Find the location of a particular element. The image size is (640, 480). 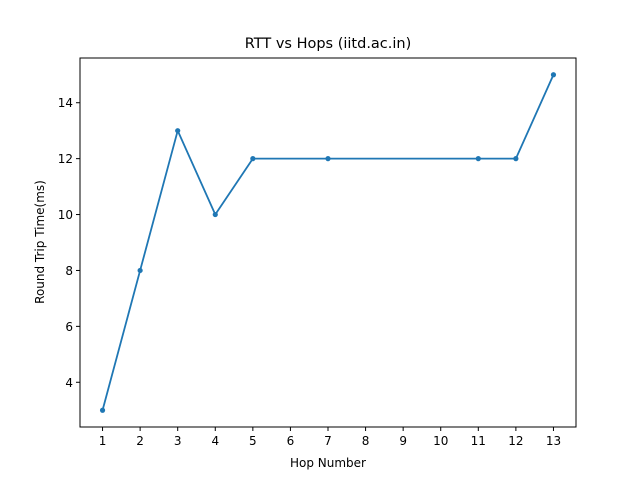

y-tick-label-8: 8 is located at coordinates (69, 271).